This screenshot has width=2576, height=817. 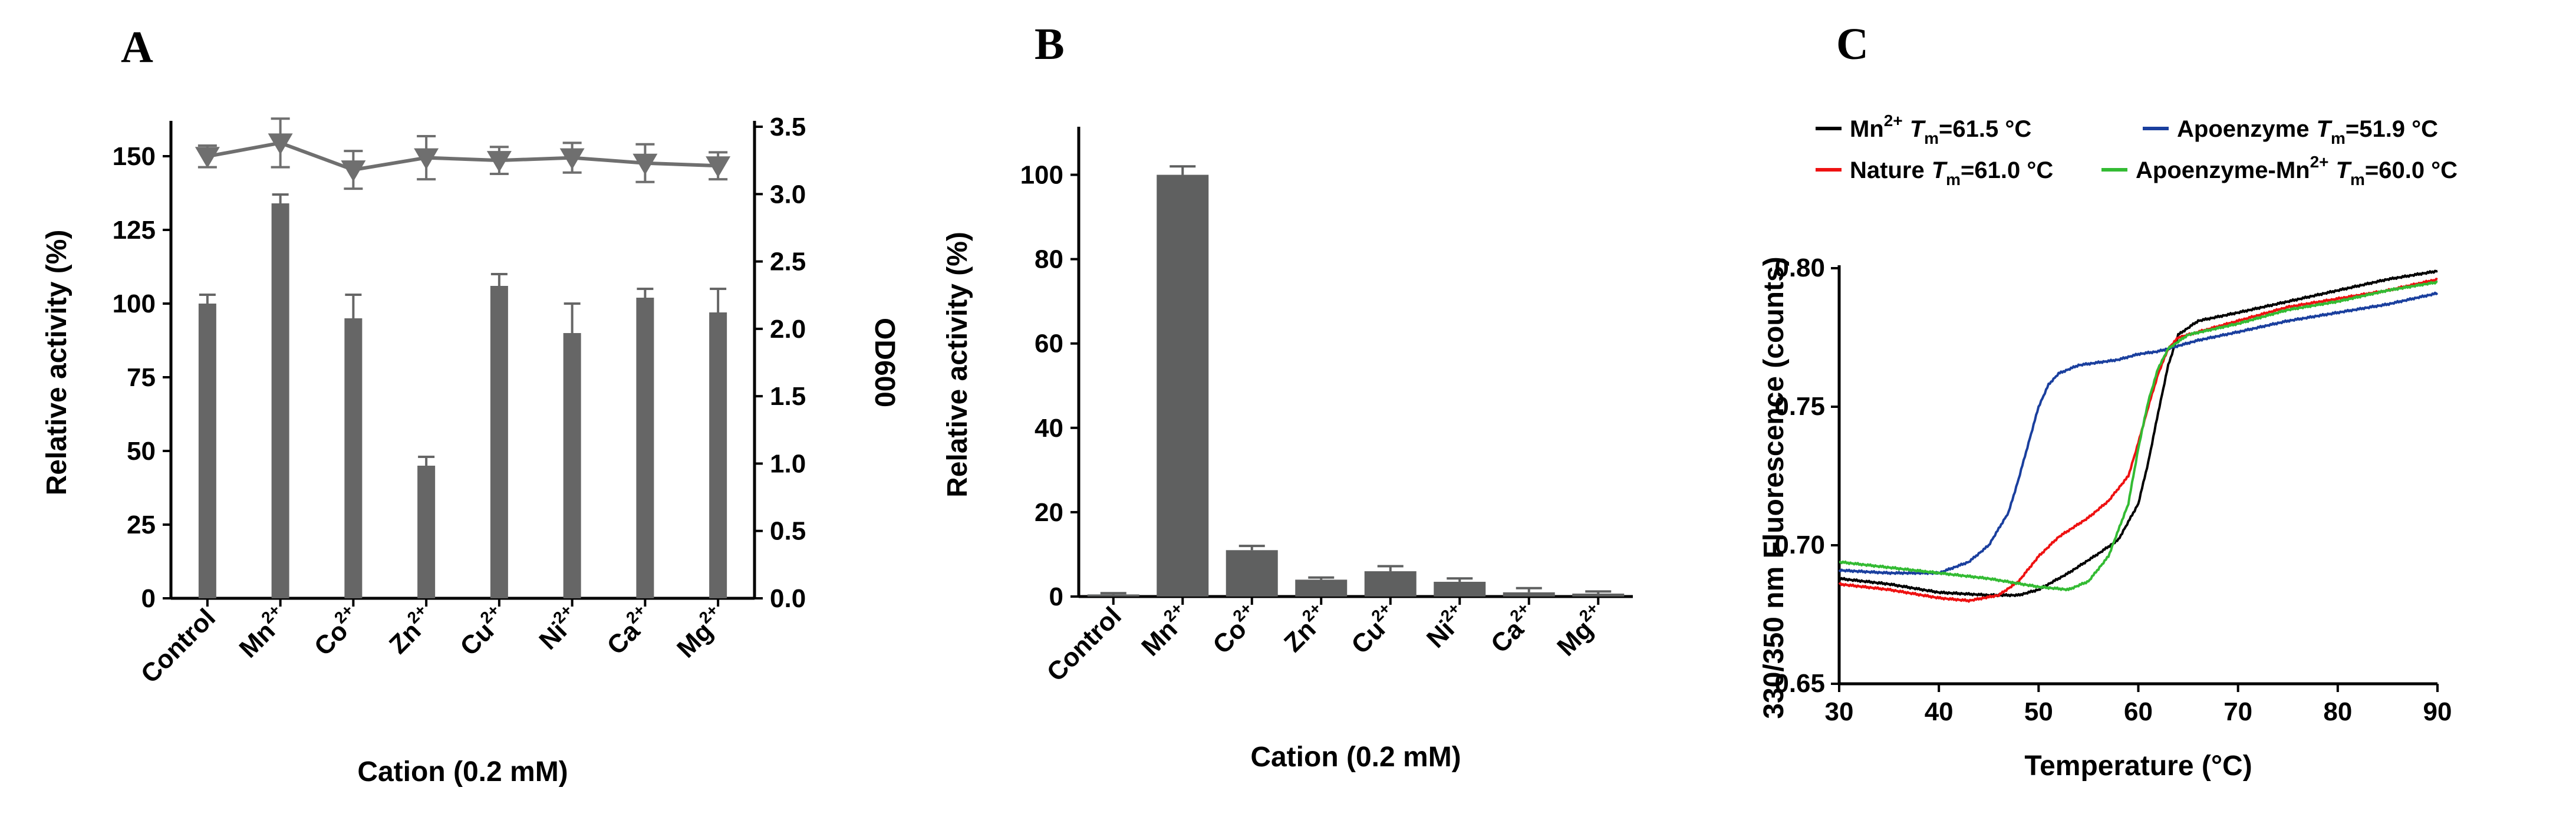 I want to click on x-tick-label: 70, so click(x=2237, y=712).